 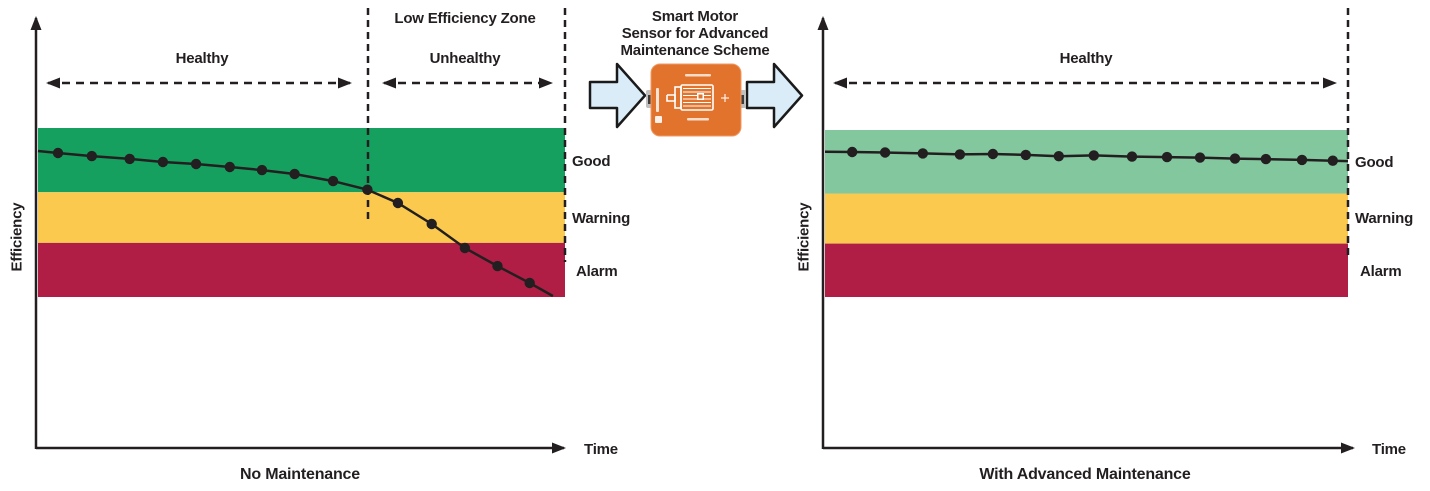 I want to click on motor-icon, so click(x=690, y=97).